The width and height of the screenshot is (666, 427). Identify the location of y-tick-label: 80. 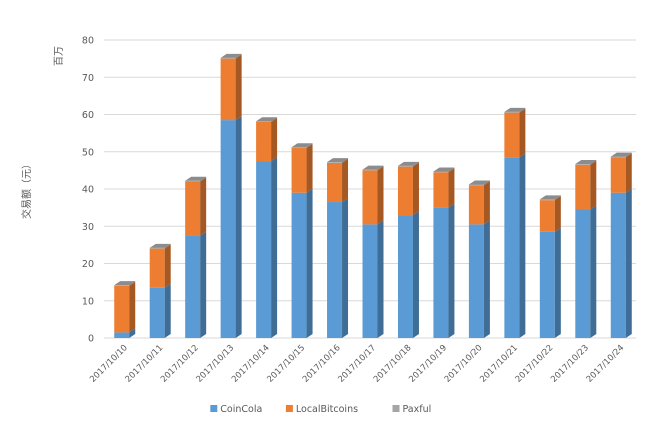
(88, 41).